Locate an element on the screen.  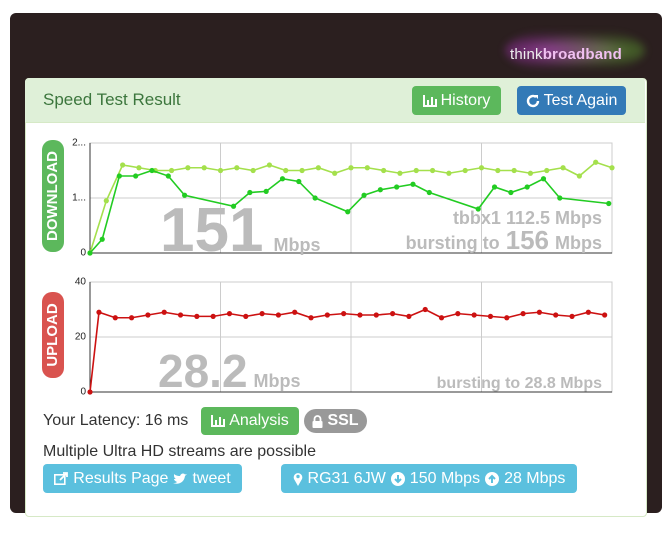
result-part: 28.2 is located at coordinates (203, 371).